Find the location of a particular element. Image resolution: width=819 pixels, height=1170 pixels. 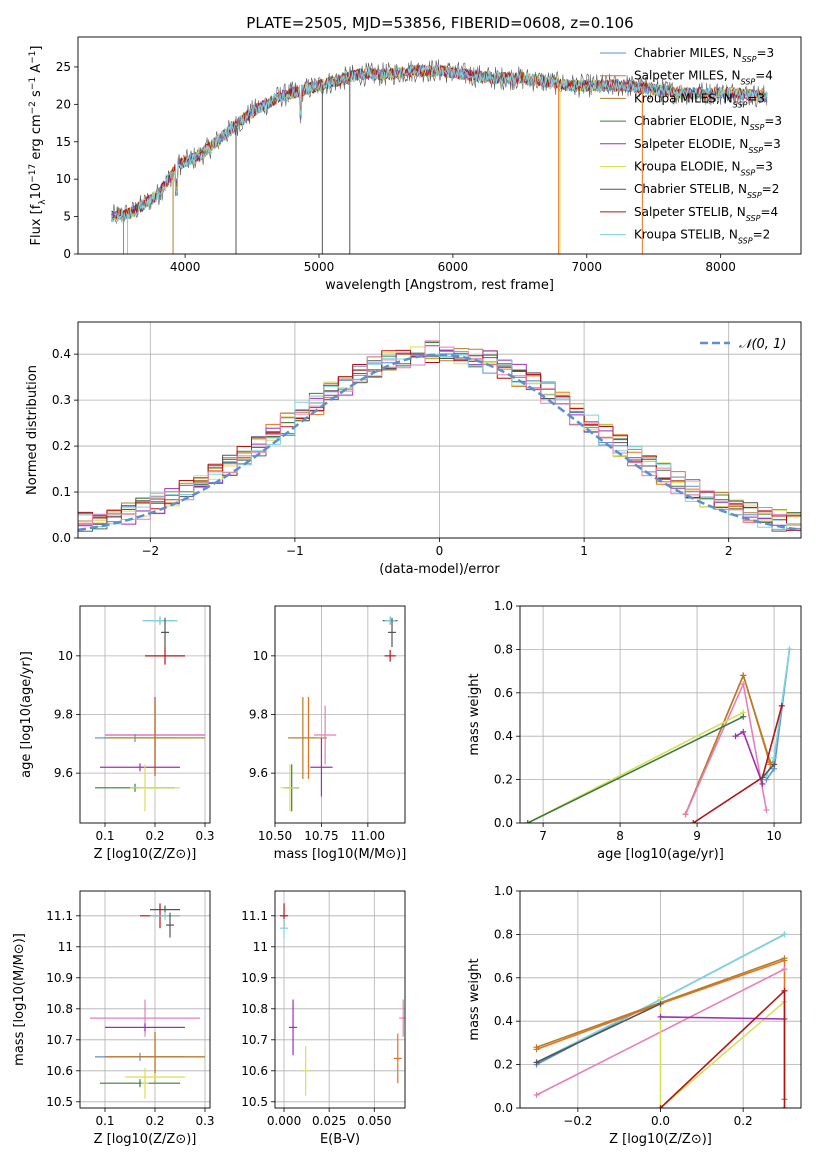

legend-label: Salpeter MILES, NSSP=4 is located at coordinates (703, 78).